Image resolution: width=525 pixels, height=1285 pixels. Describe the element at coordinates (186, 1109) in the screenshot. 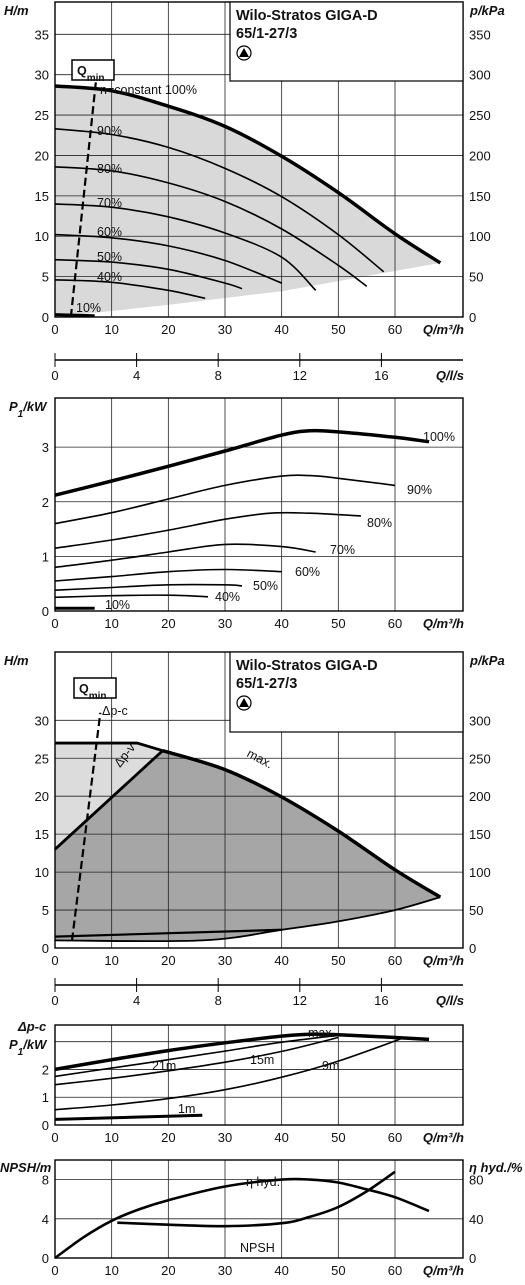

I see `series-label: 1m` at that location.